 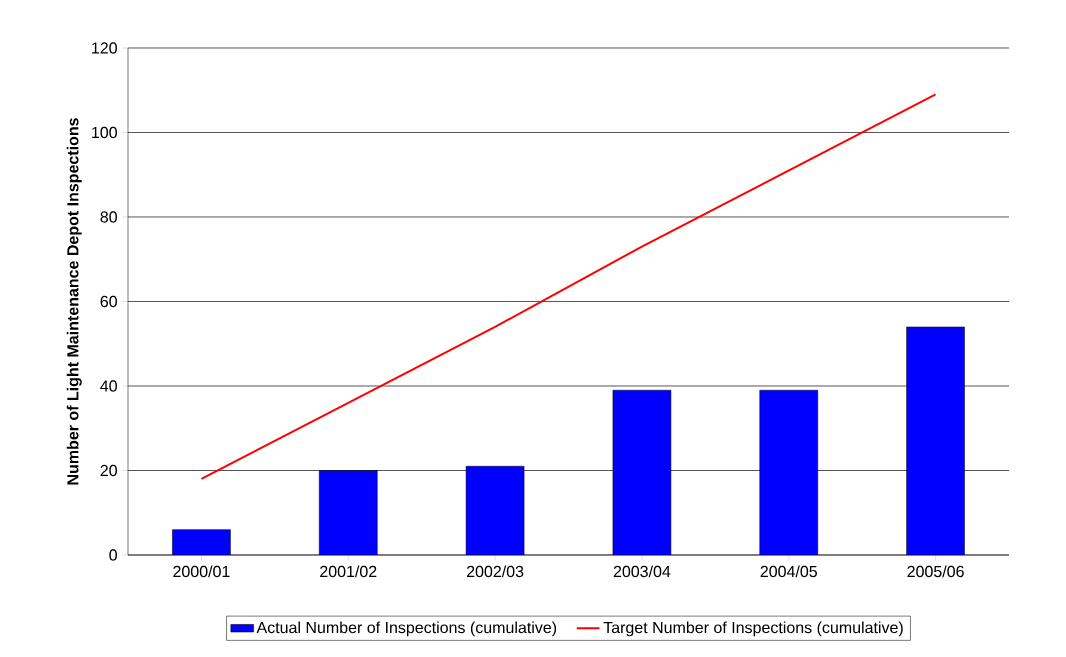 I want to click on y-tick-label: 100, so click(x=104, y=132).